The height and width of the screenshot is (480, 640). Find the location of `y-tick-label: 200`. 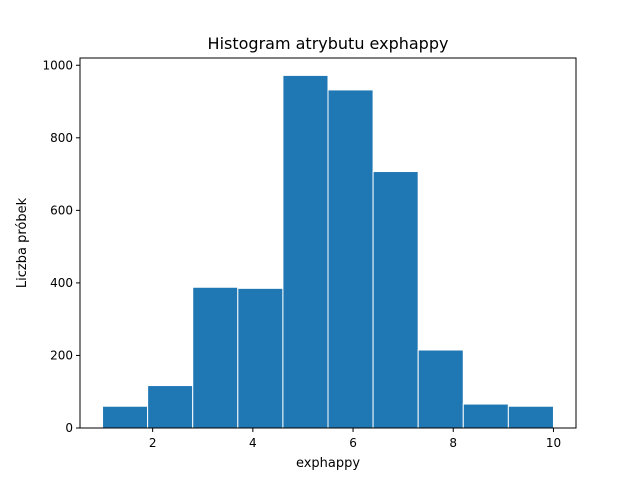

y-tick-label: 200 is located at coordinates (61, 355).